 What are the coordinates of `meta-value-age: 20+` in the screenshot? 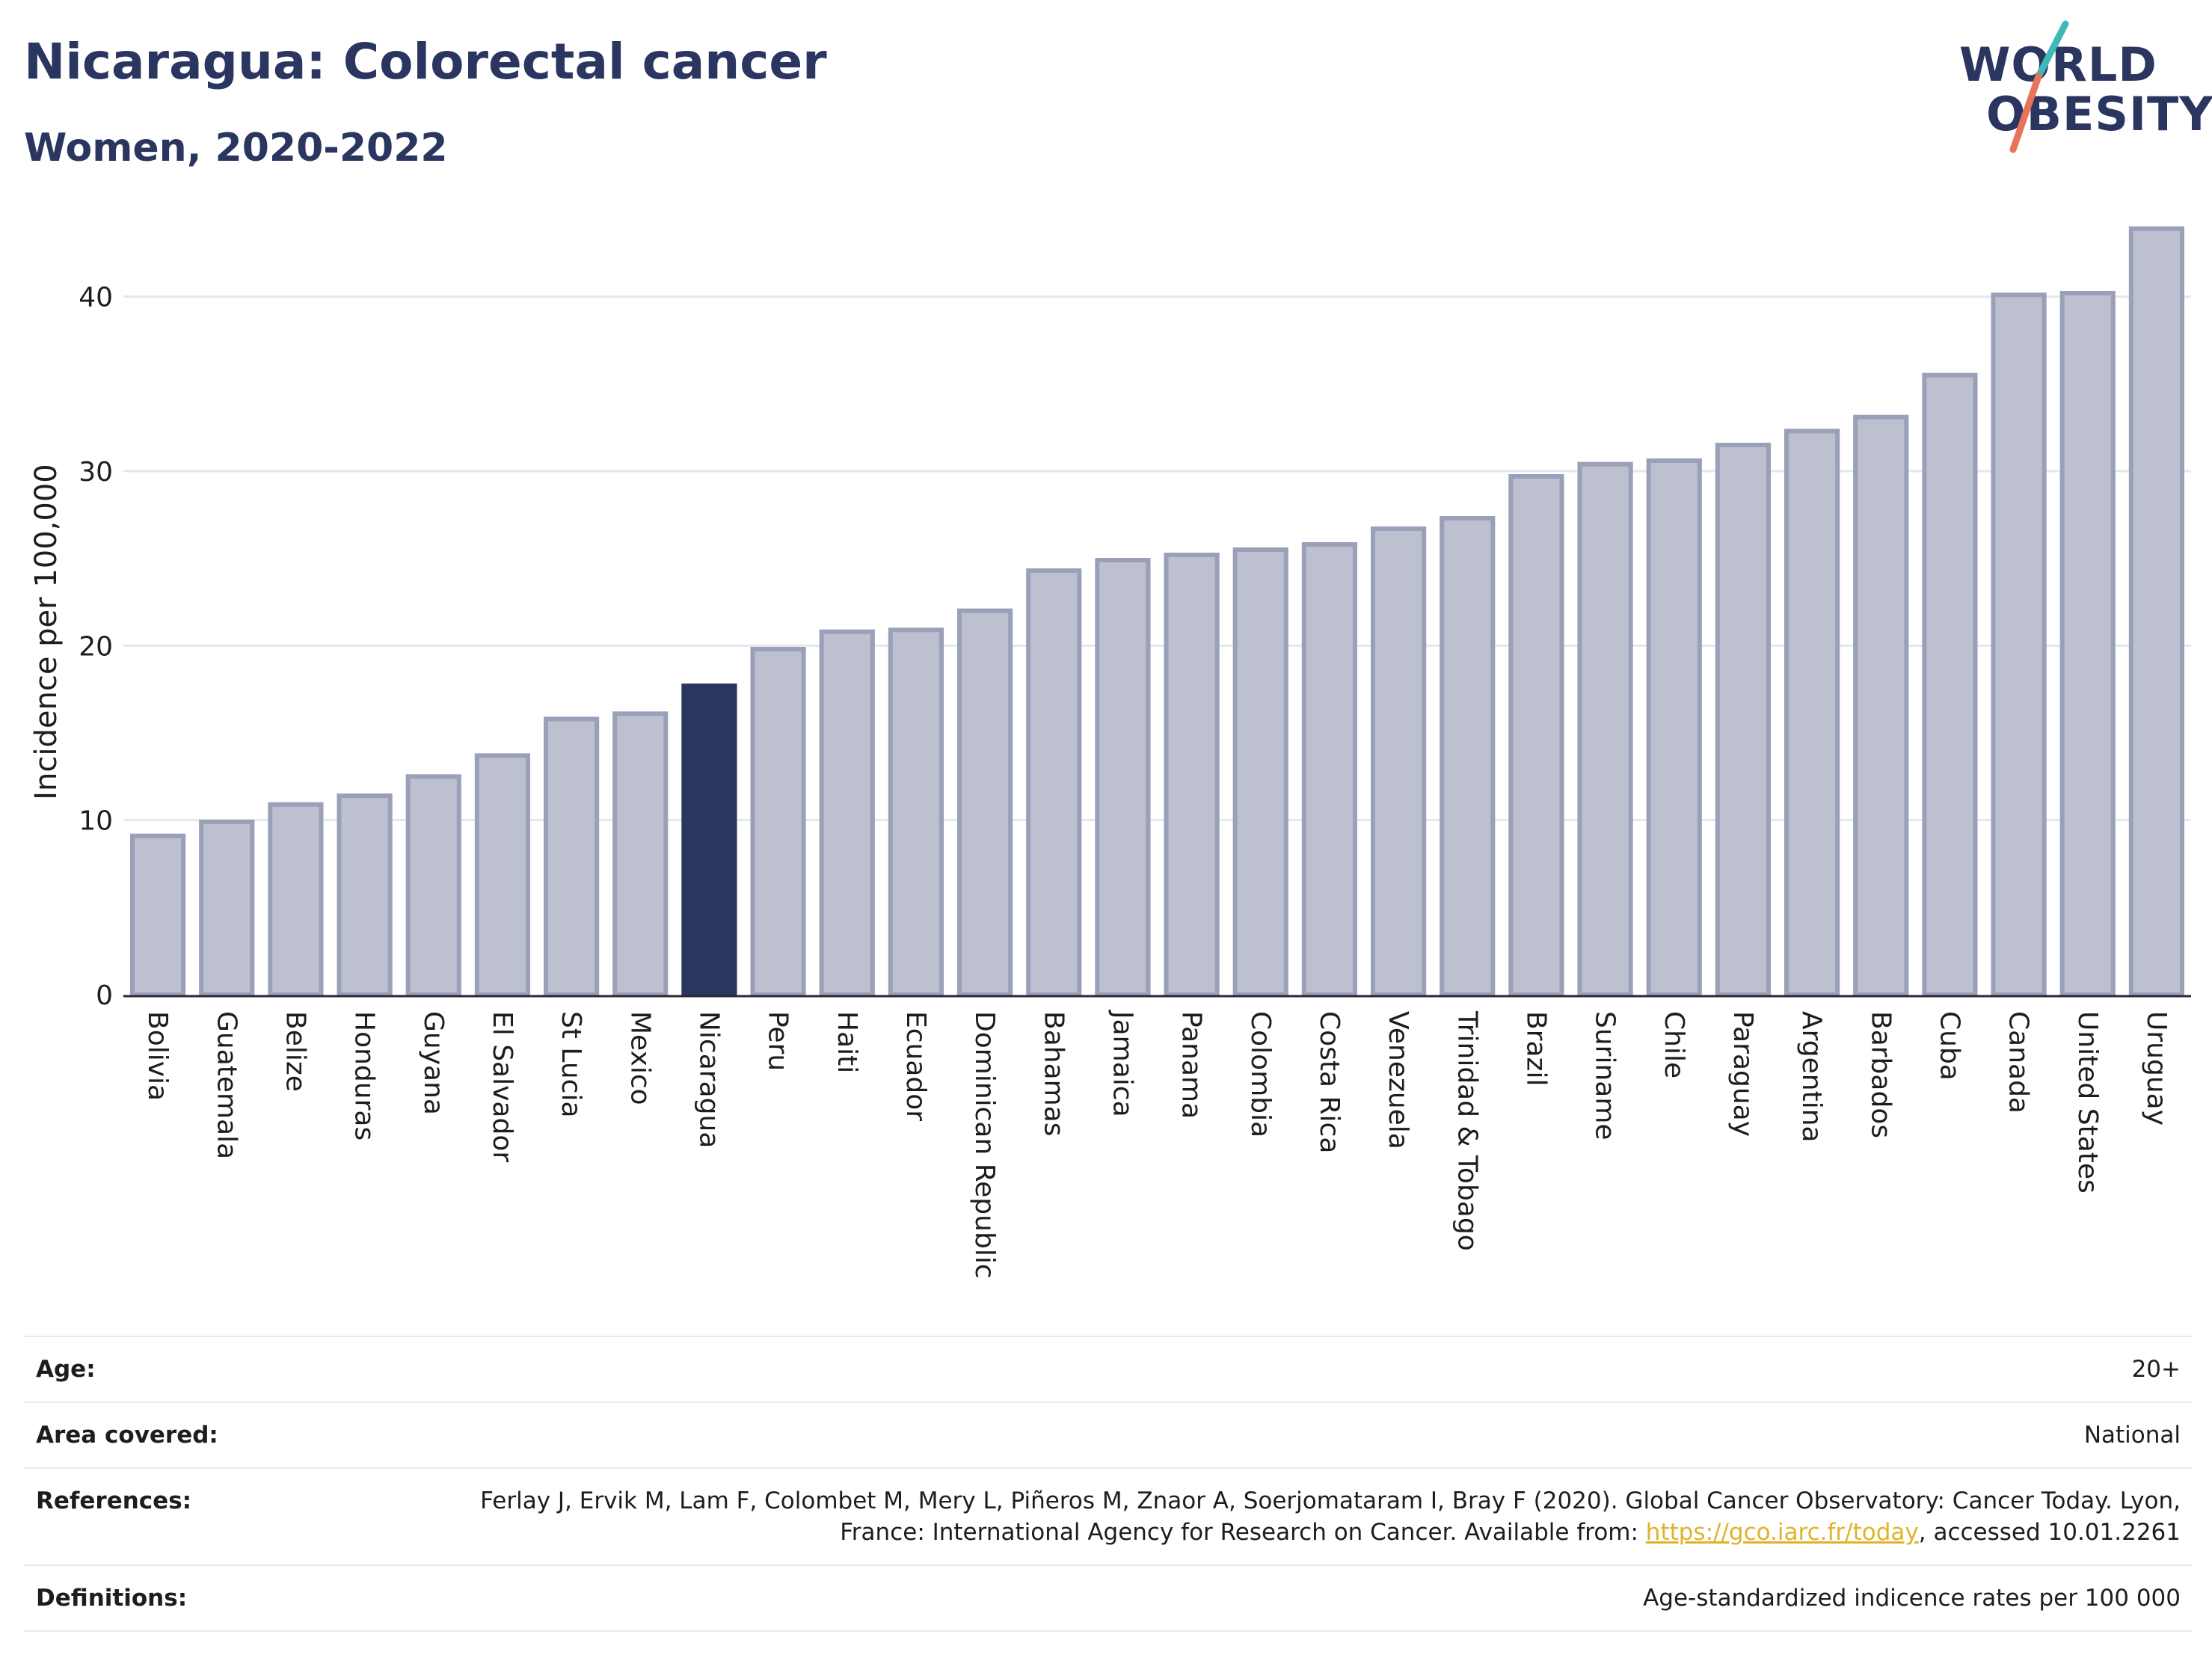 It's located at (1307, 1369).